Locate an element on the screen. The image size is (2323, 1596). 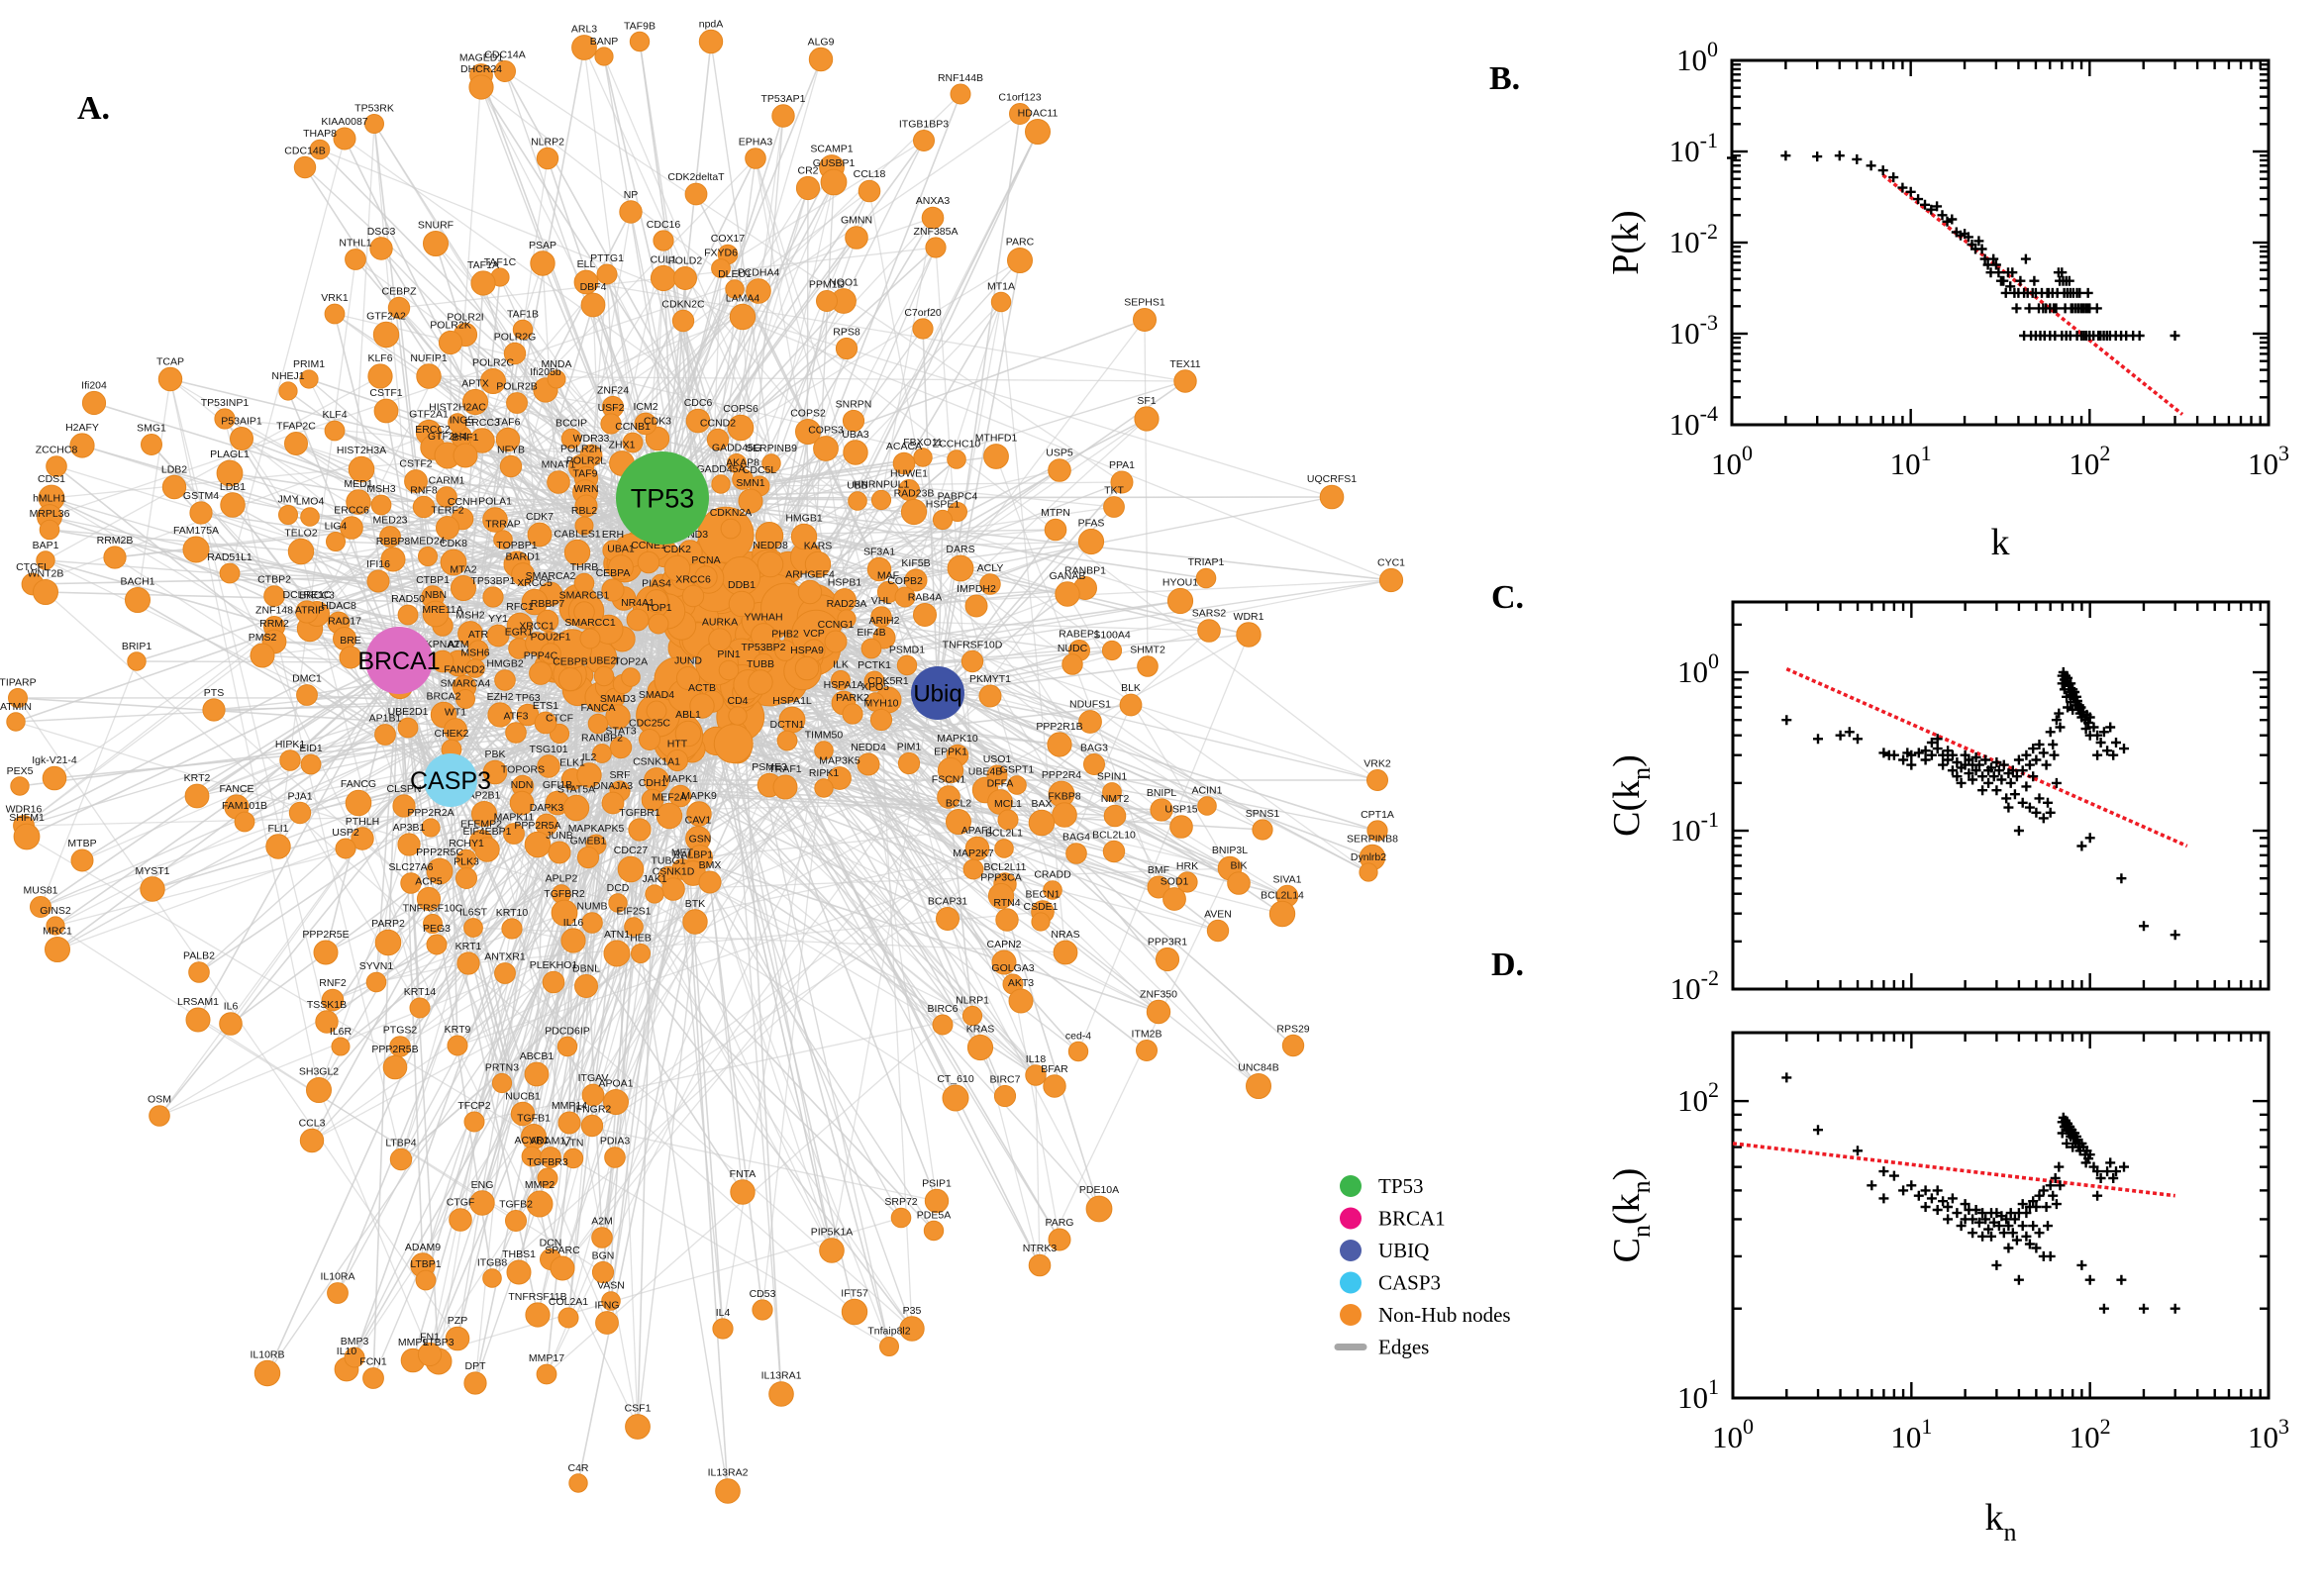
network-node-label: RCHY1 is located at coordinates (467, 843).